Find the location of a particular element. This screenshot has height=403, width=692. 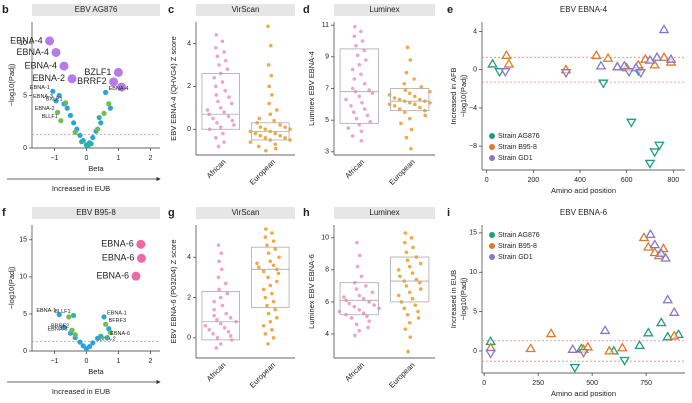

point-label: EBNA-4 is located at coordinates (26, 40).